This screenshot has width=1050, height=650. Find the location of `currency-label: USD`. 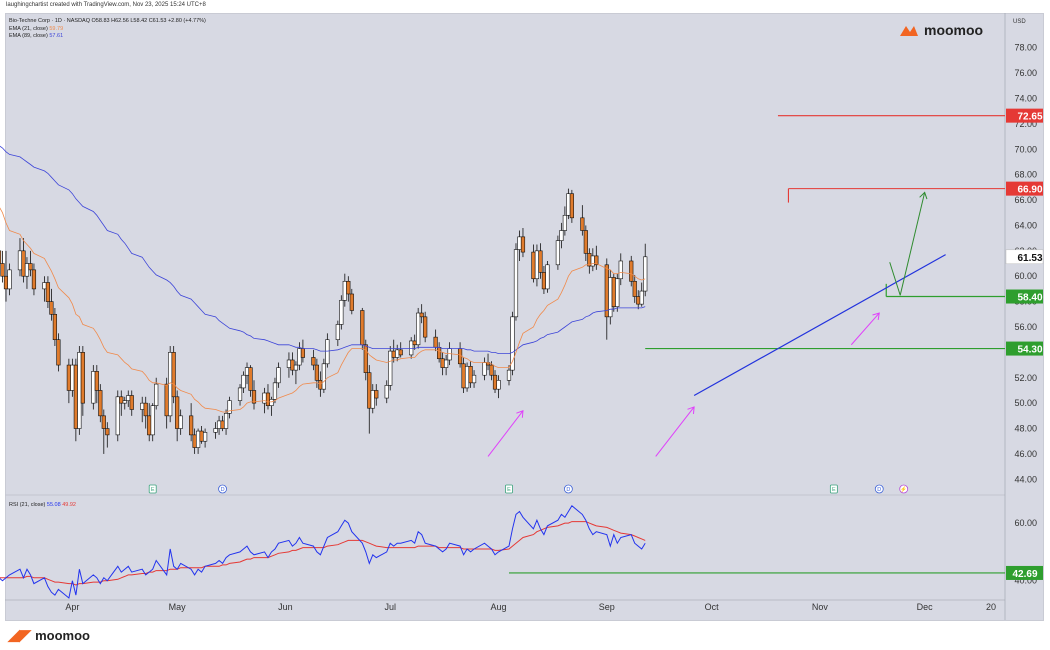

currency-label: USD is located at coordinates (1019, 22).